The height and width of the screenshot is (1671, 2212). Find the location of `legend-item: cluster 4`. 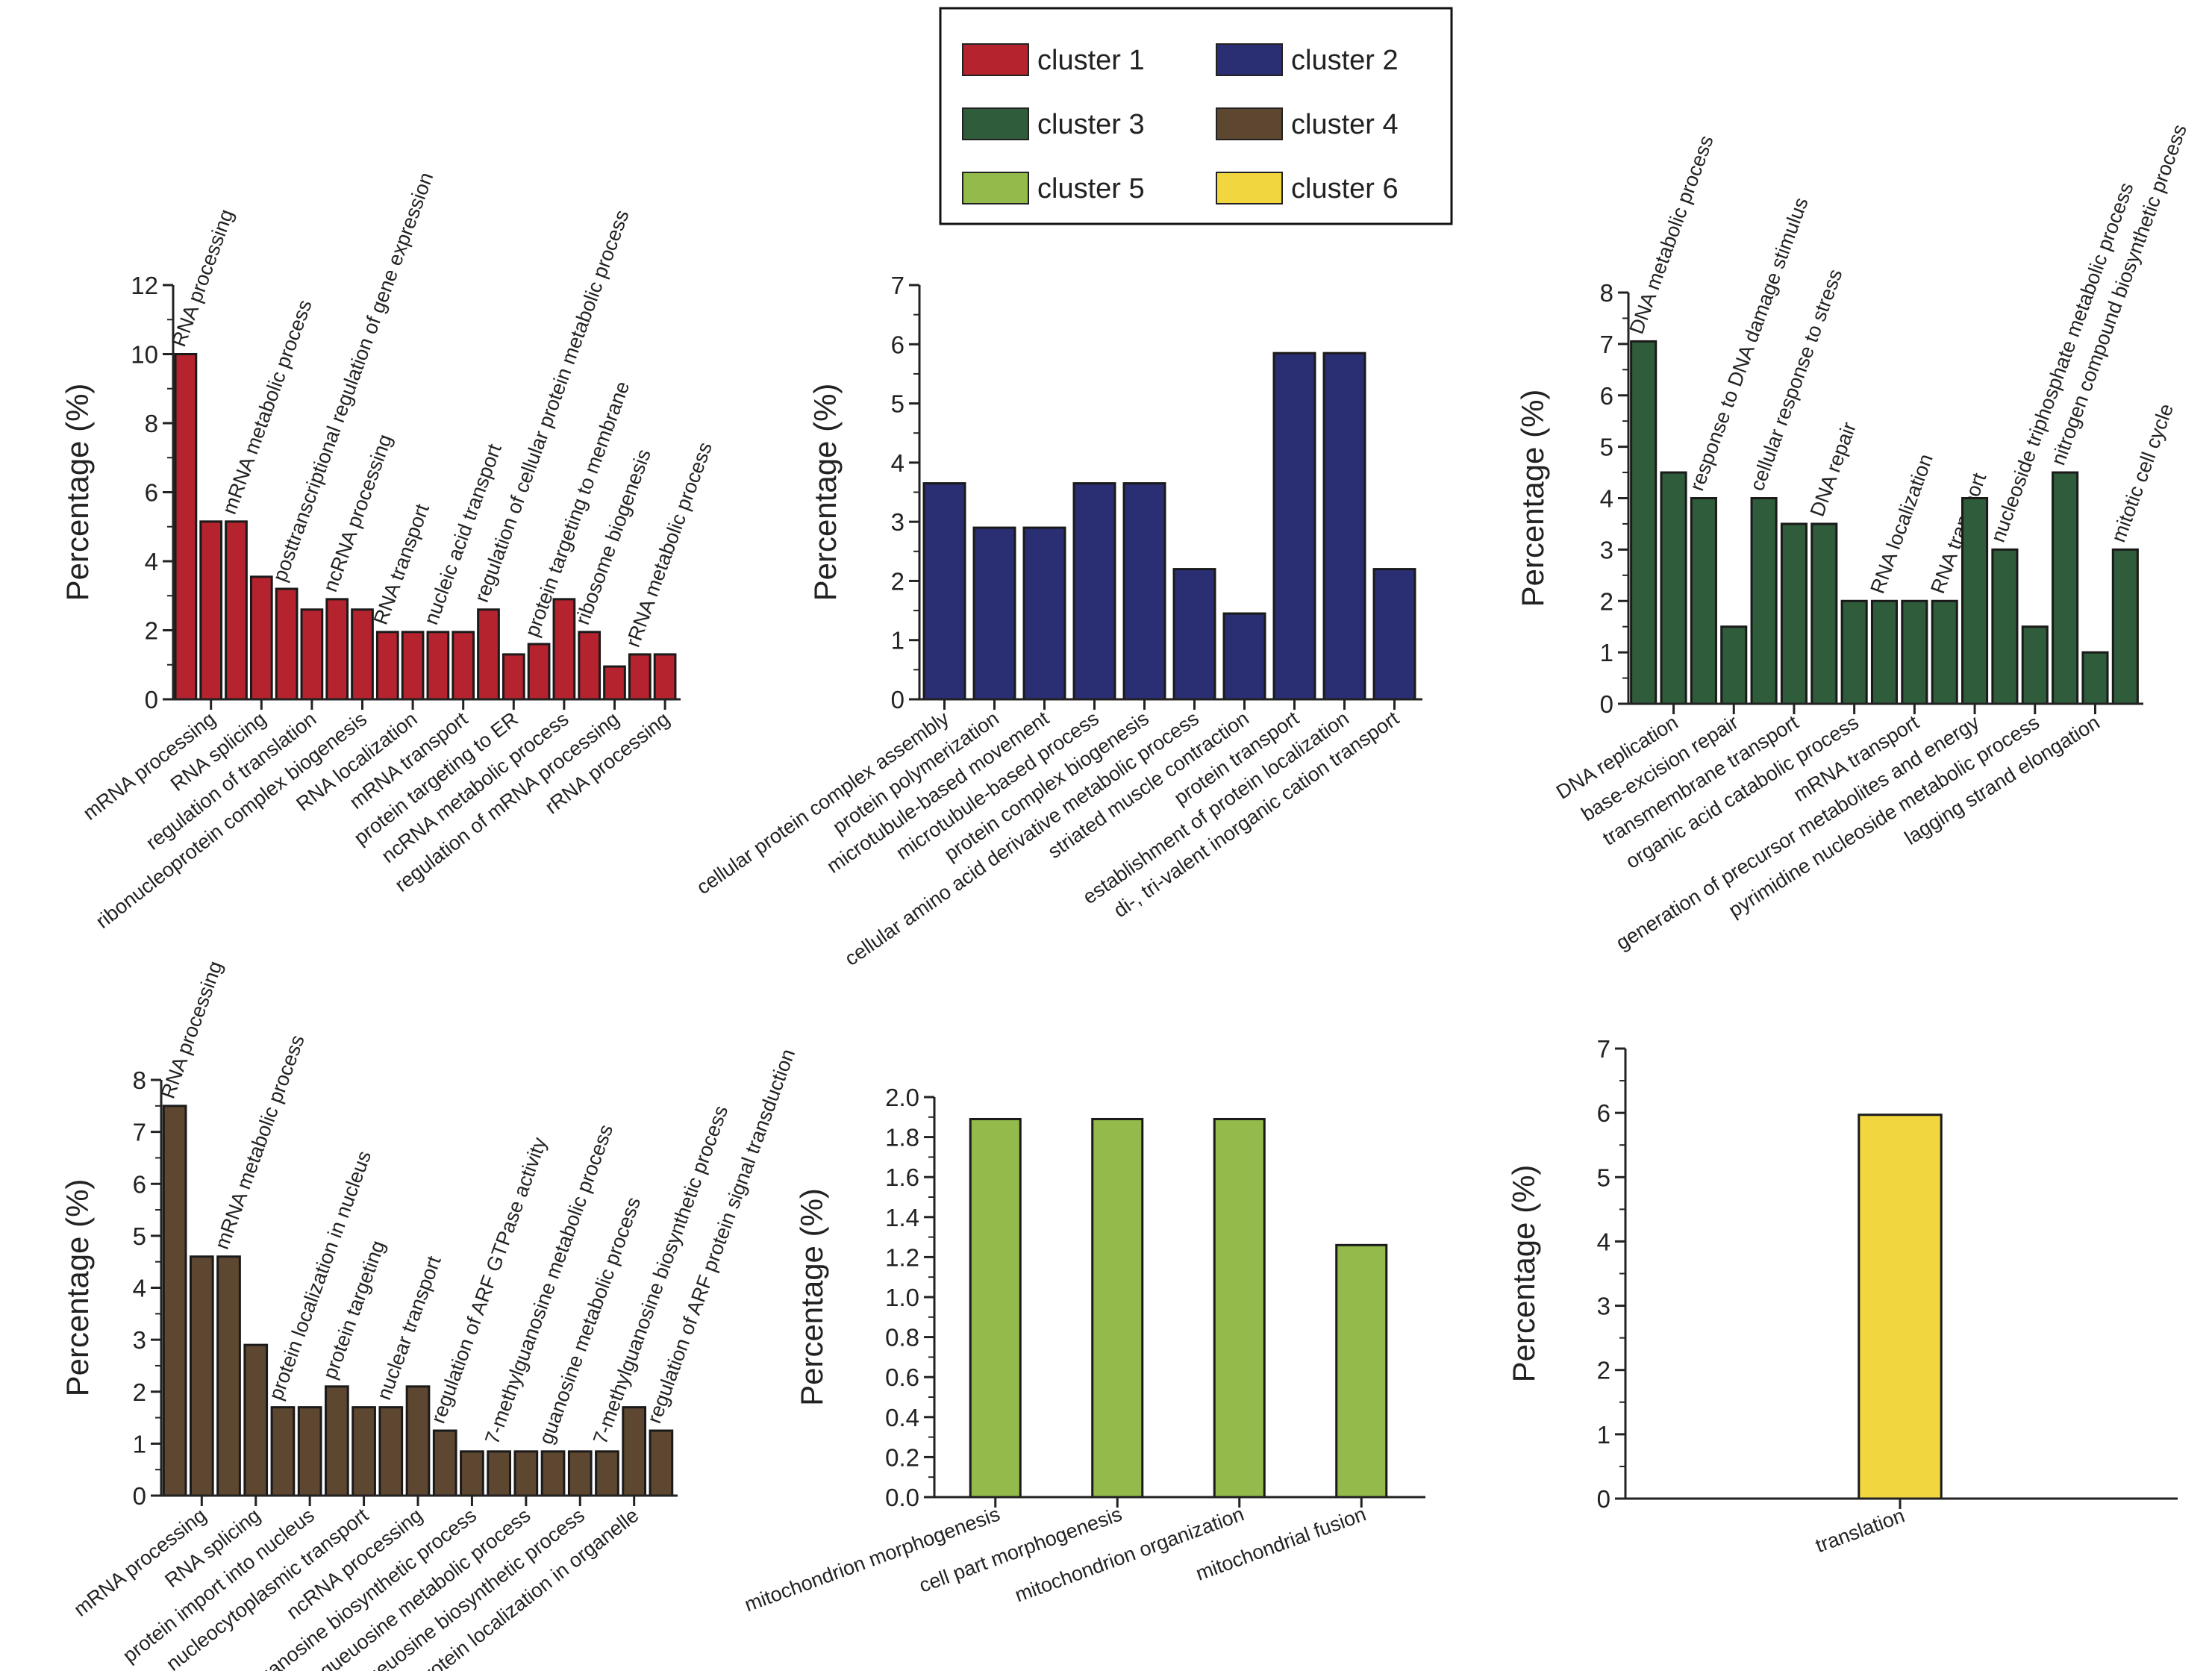

legend-item: cluster 4 is located at coordinates (1307, 123).